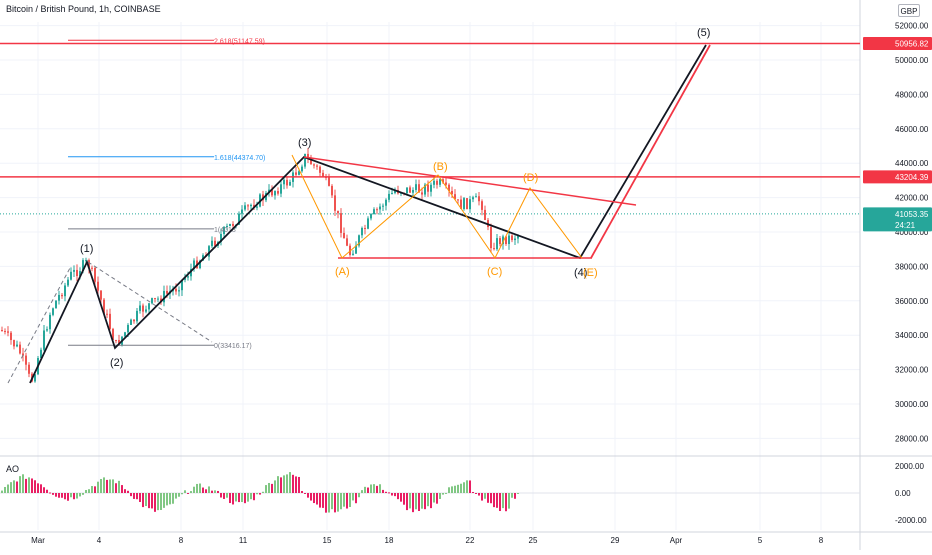 The image size is (932, 555). What do you see at coordinates (580, 273) in the screenshot?
I see `wave-label: (4)` at bounding box center [580, 273].